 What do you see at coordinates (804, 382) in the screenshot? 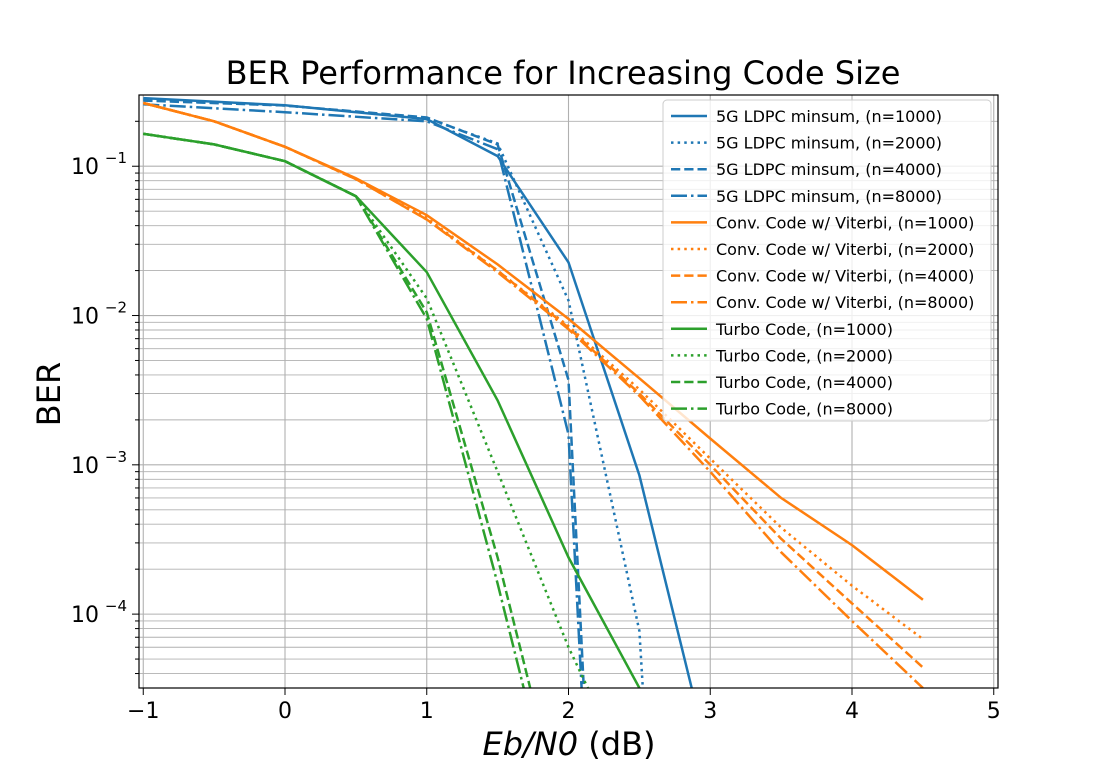
I see `legend-label: Turbo Code, (n=4000)` at bounding box center [804, 382].